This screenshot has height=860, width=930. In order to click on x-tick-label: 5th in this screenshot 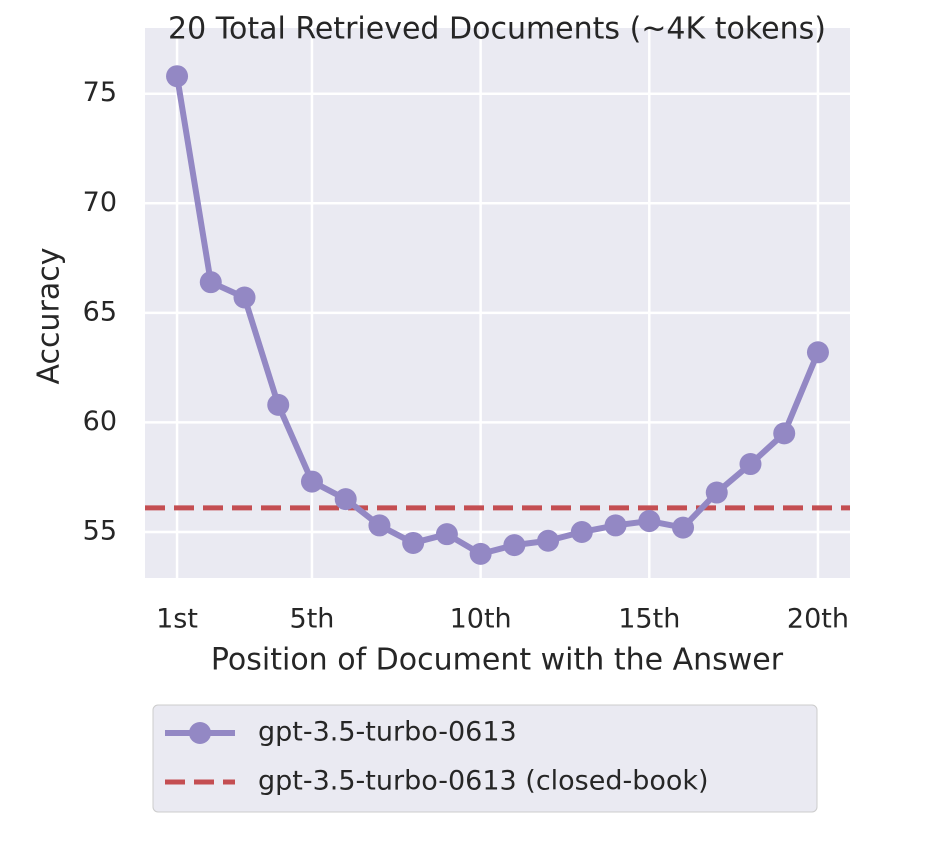, I will do `click(312, 619)`.